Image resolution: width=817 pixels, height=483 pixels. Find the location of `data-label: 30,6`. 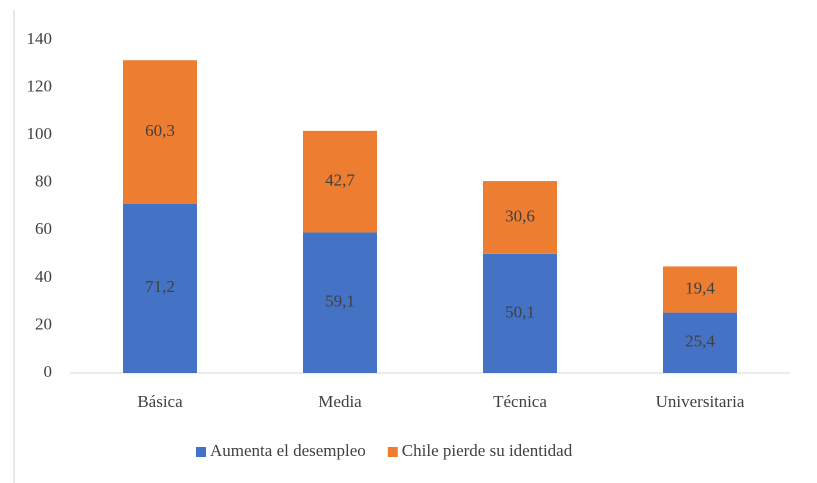

data-label: 30,6 is located at coordinates (520, 215).